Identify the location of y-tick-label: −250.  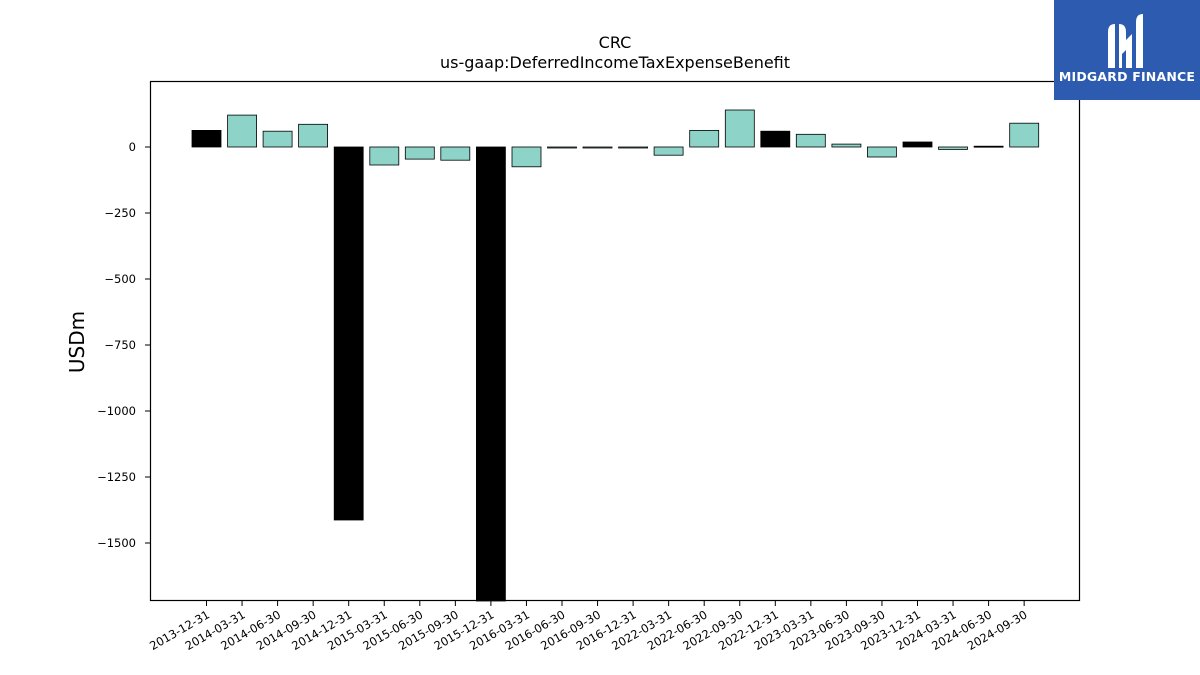
(120, 213).